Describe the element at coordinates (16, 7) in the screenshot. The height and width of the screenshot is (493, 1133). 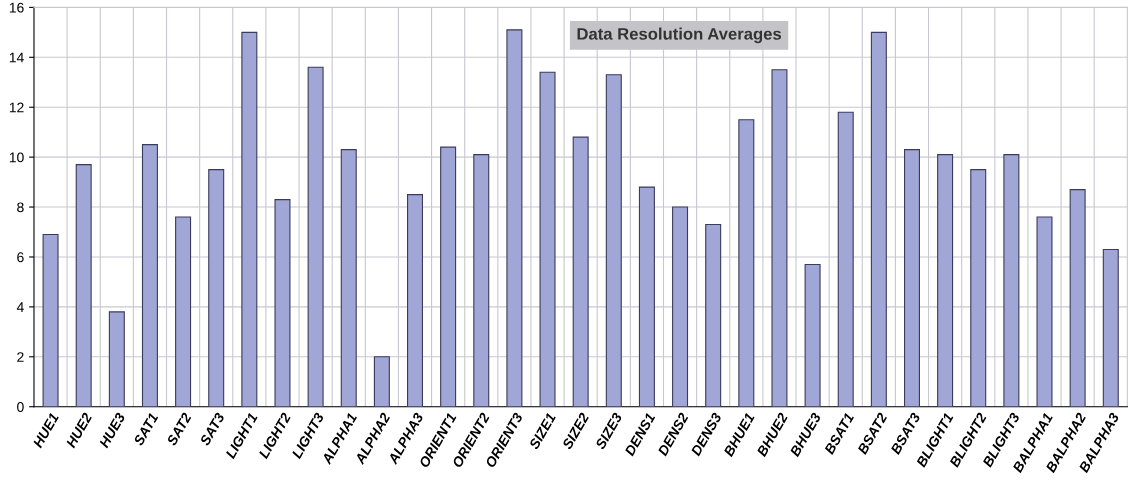
I see `y-tick-label: 16` at that location.